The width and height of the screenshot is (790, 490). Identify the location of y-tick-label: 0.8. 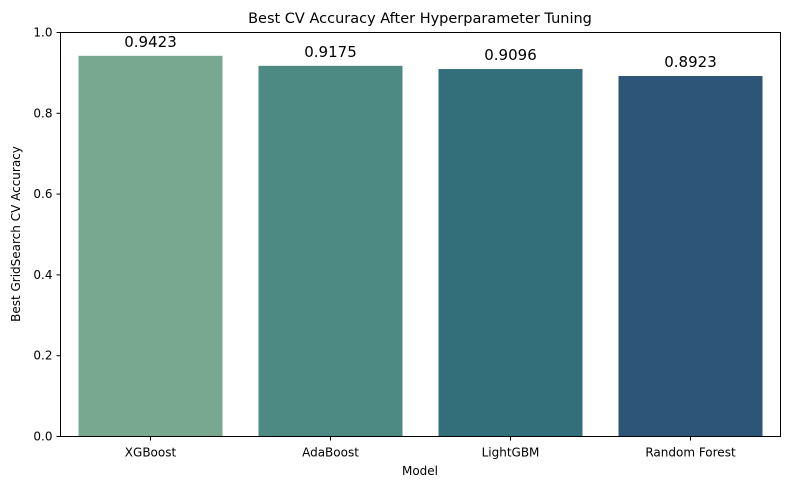
(42, 113).